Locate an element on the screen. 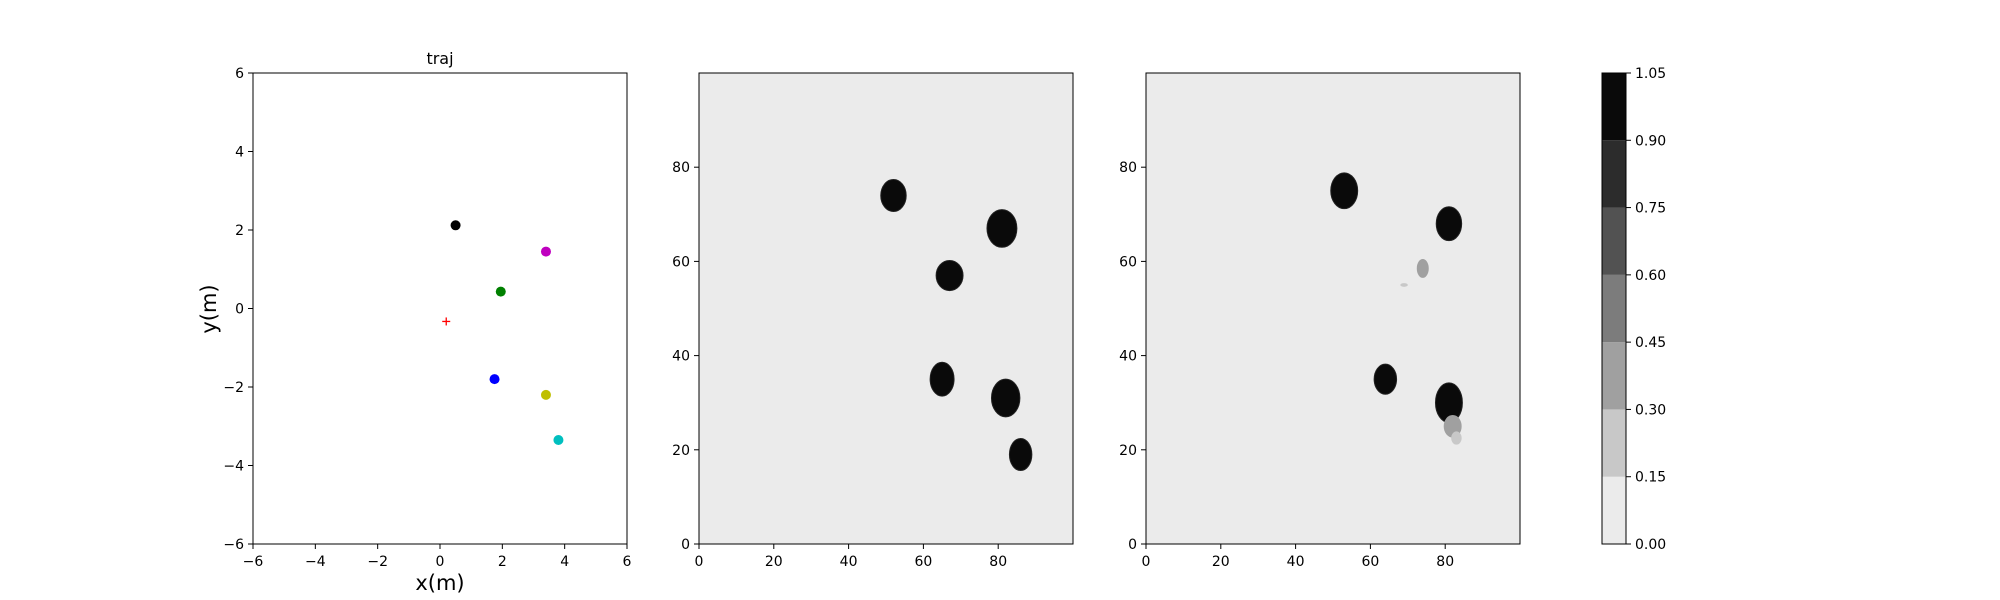 This screenshot has height=600, width=2000. y-tick-label: −6 is located at coordinates (233, 545).